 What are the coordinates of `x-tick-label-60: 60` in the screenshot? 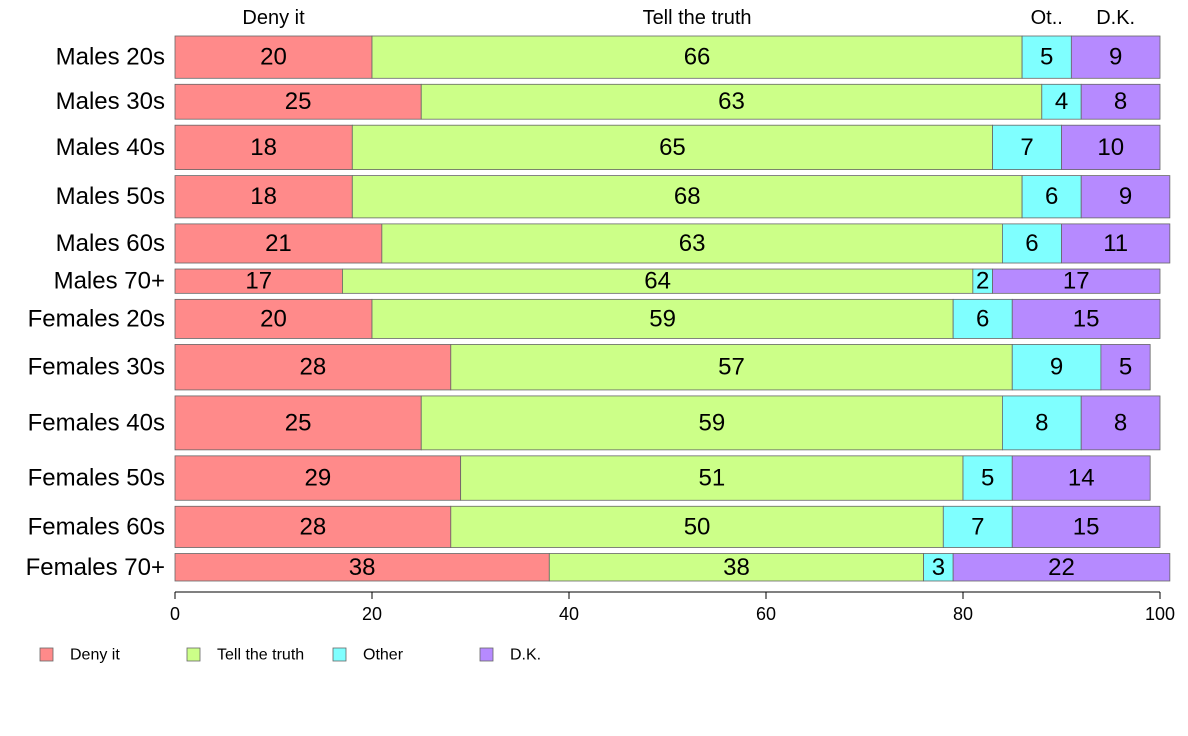 It's located at (766, 614).